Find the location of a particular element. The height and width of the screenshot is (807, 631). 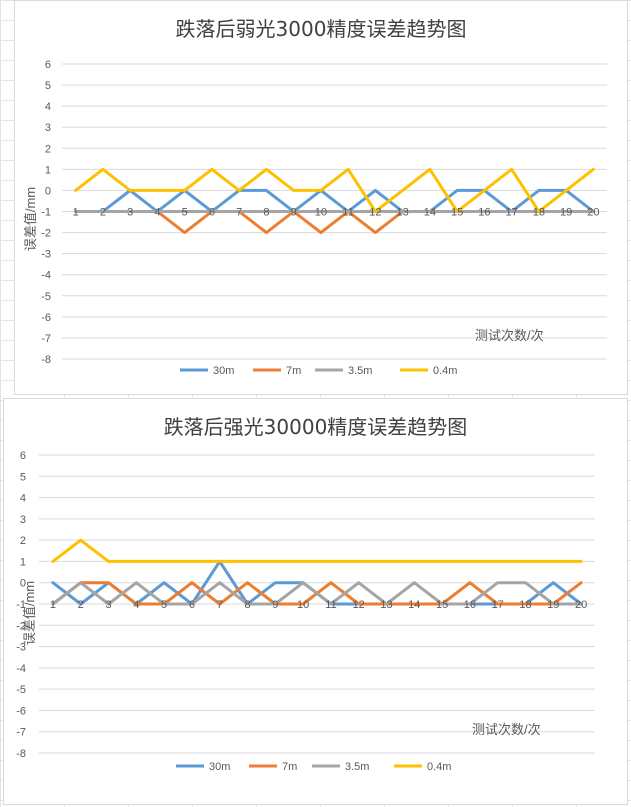

chart-title: 跌落后强光30000精度误差趋势图 is located at coordinates (315, 427).